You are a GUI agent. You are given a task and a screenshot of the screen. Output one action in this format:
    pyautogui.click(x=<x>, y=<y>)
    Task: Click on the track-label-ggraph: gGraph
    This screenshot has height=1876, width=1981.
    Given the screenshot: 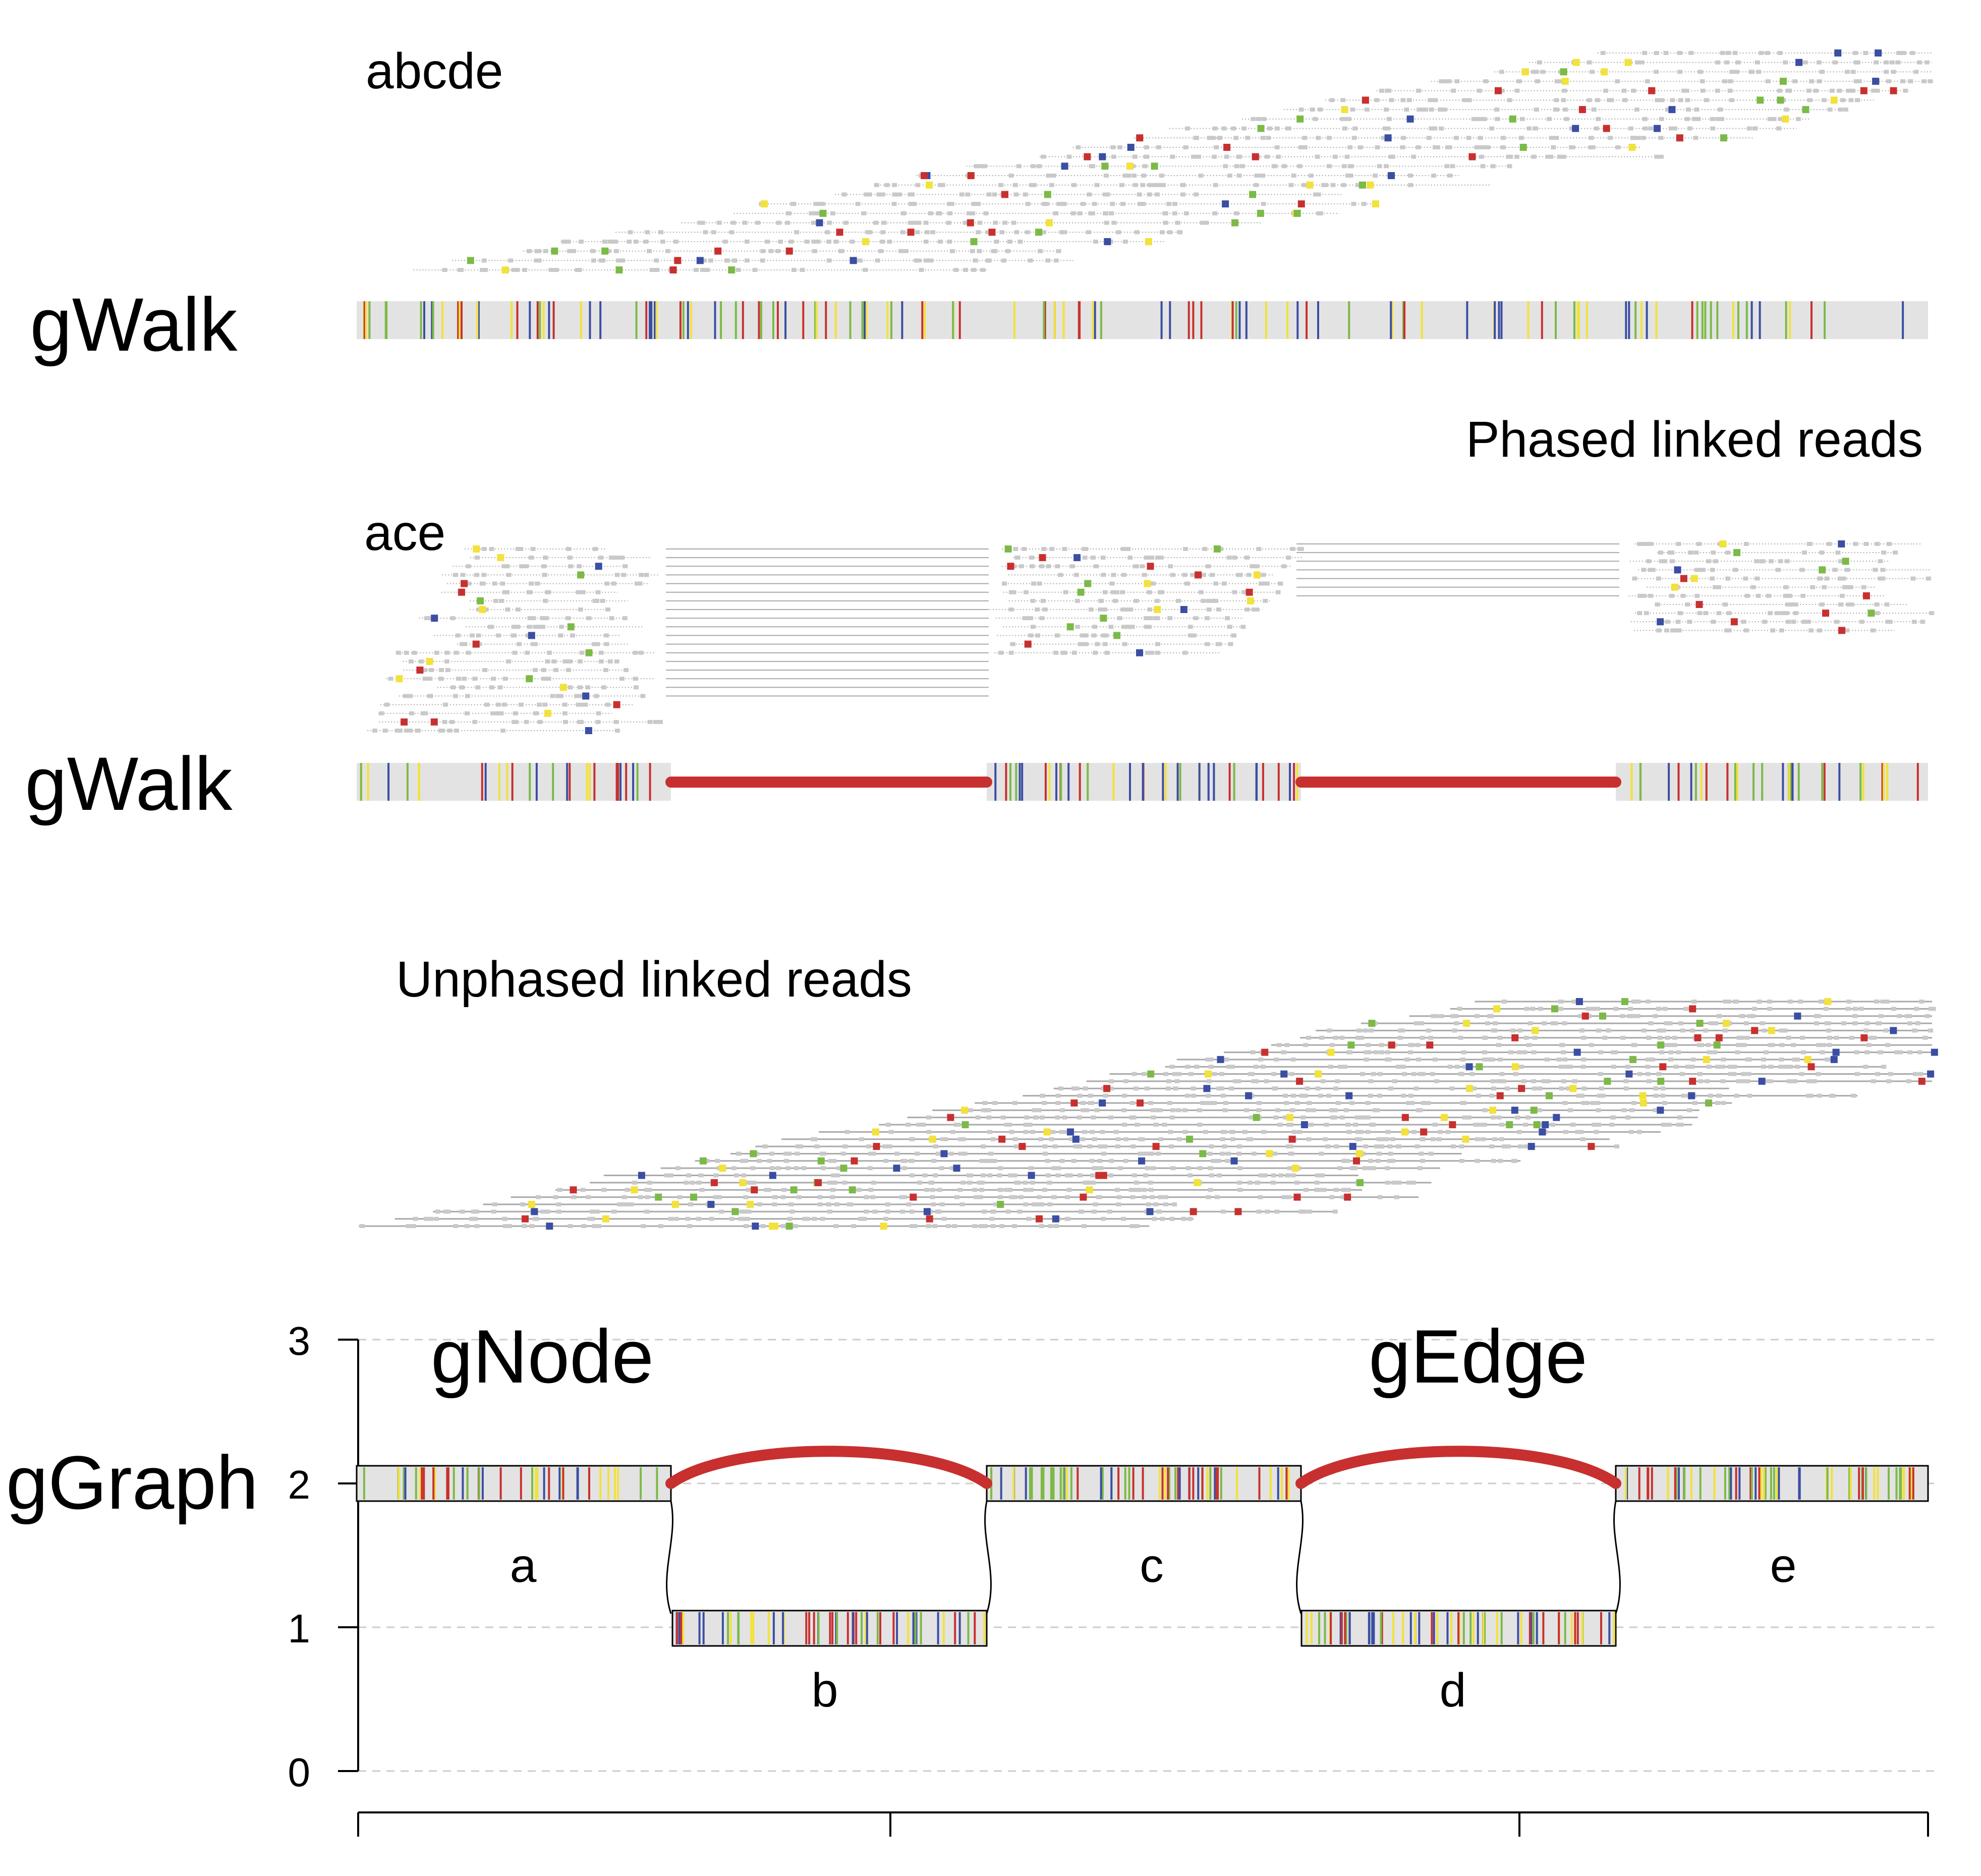 What is the action you would take?
    pyautogui.click(x=132, y=1482)
    